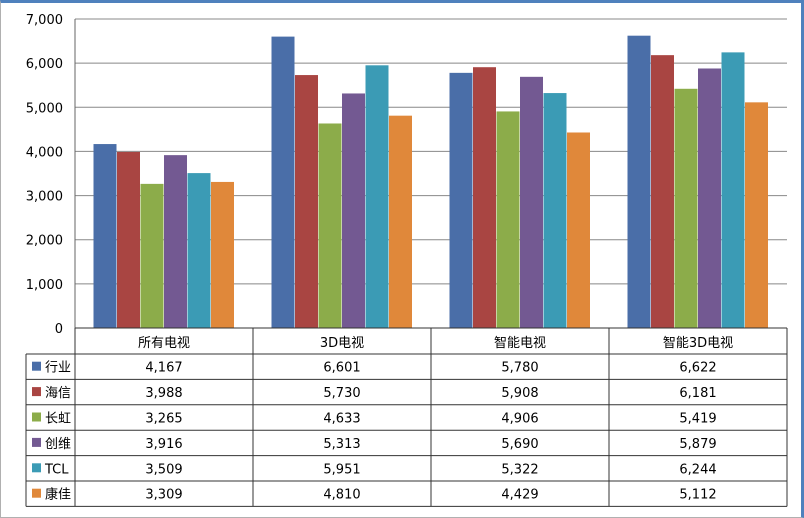 The width and height of the screenshot is (804, 518). I want to click on y-tick-label: 0, so click(59, 329).